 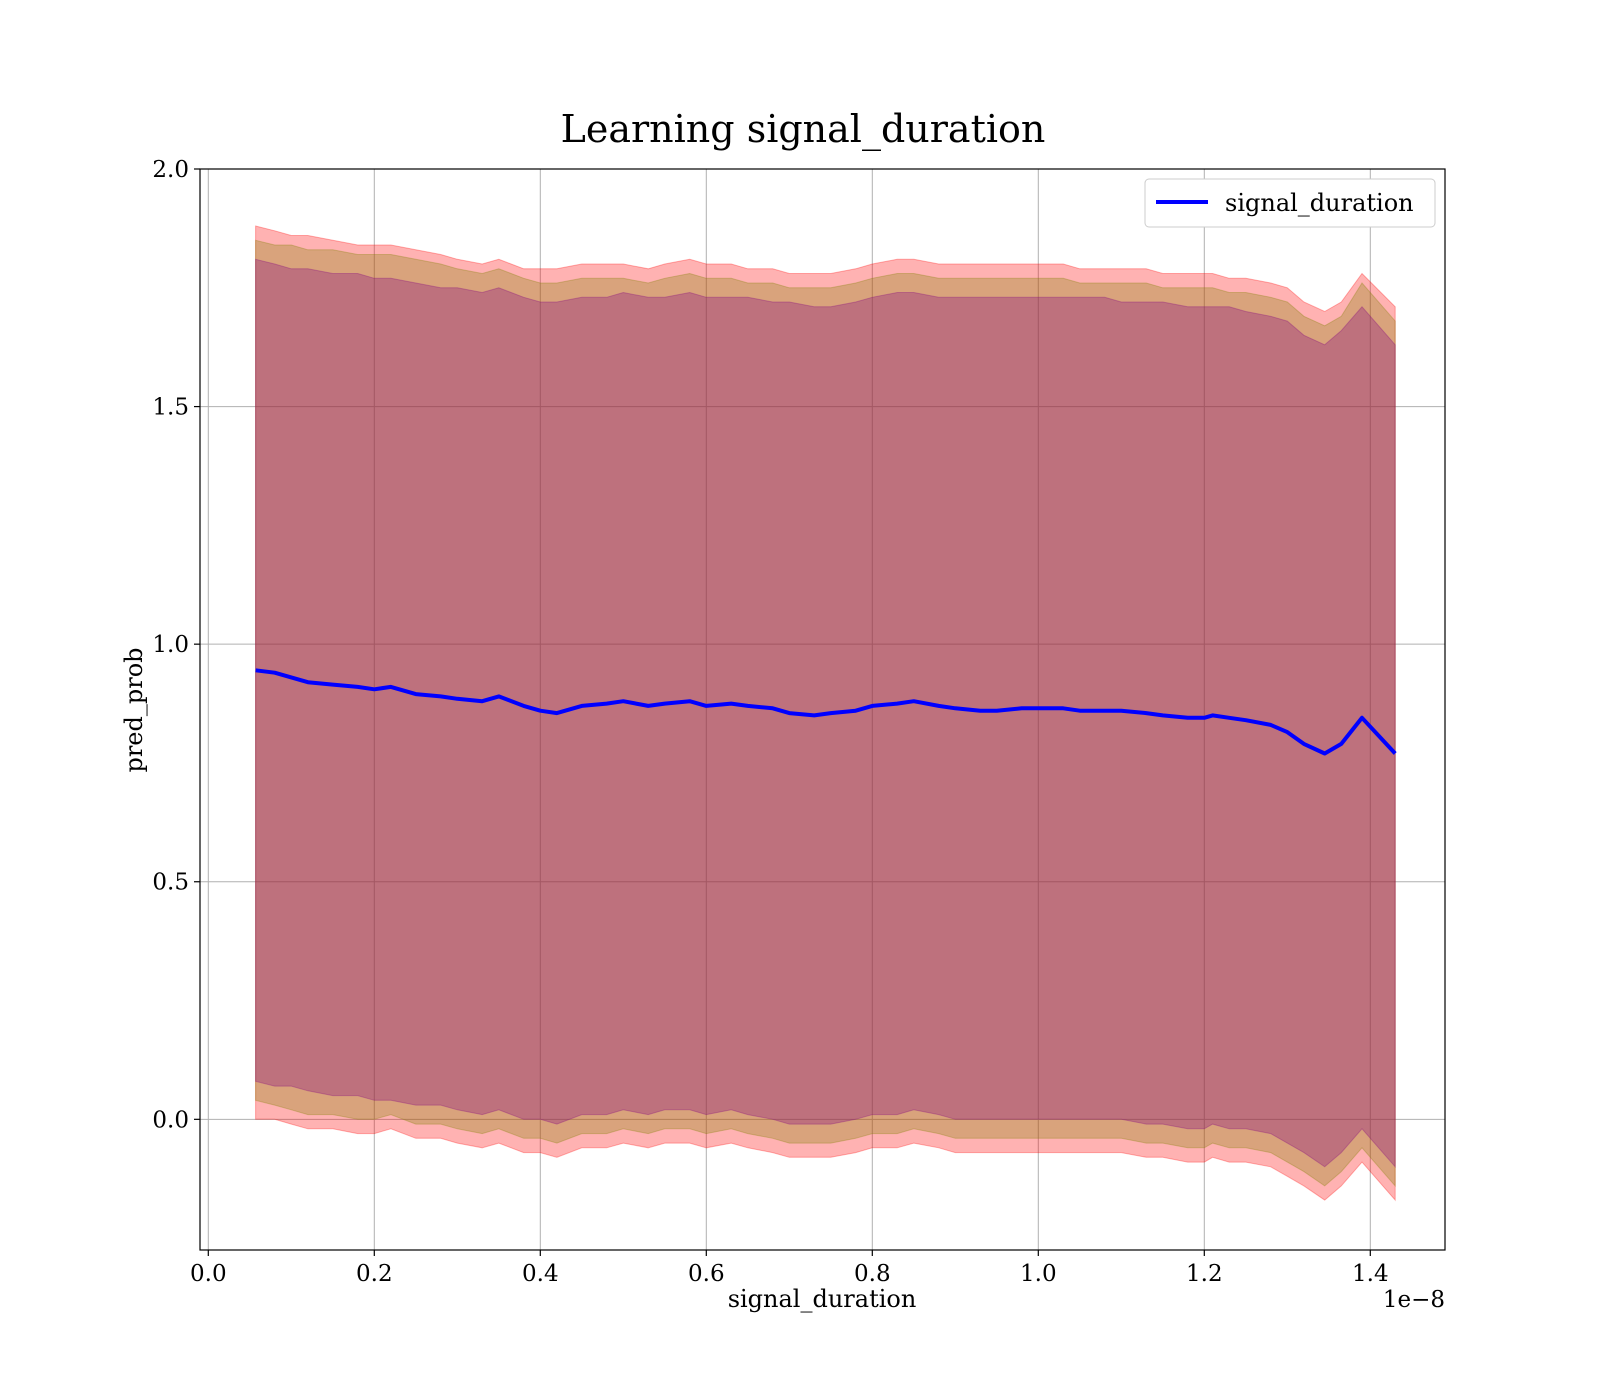 What do you see at coordinates (540, 1274) in the screenshot?
I see `x-tick-label: 0.4` at bounding box center [540, 1274].